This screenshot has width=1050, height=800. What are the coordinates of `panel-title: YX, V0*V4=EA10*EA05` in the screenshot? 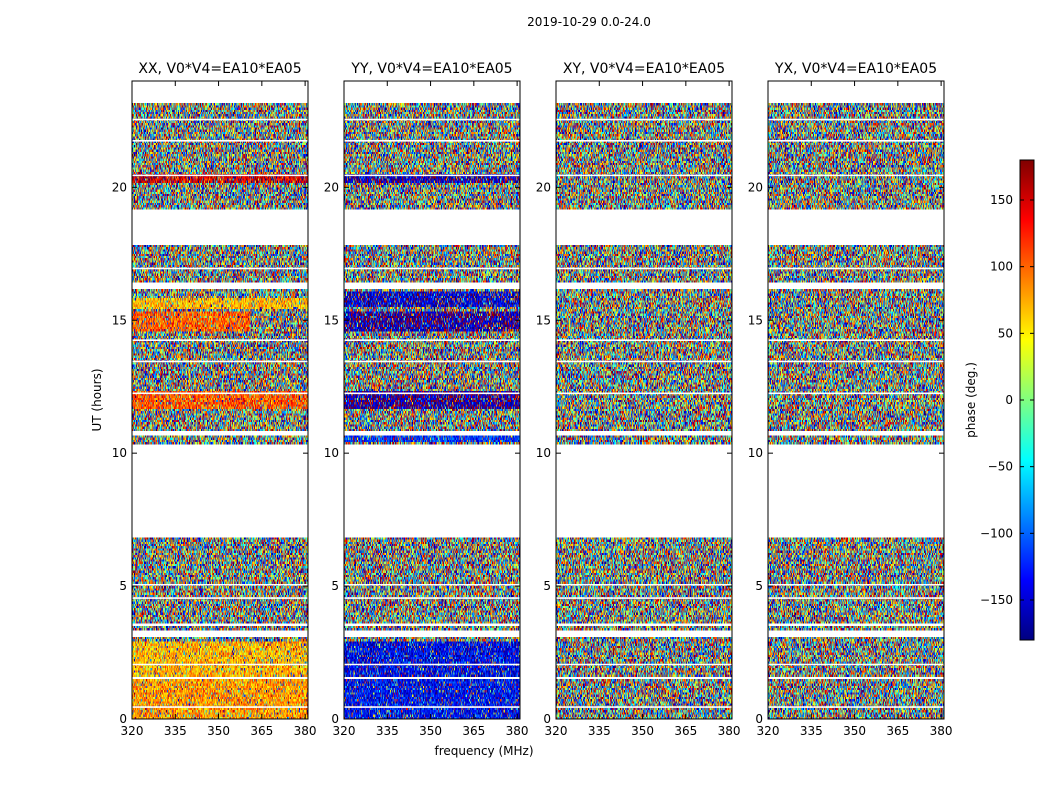 It's located at (855, 69).